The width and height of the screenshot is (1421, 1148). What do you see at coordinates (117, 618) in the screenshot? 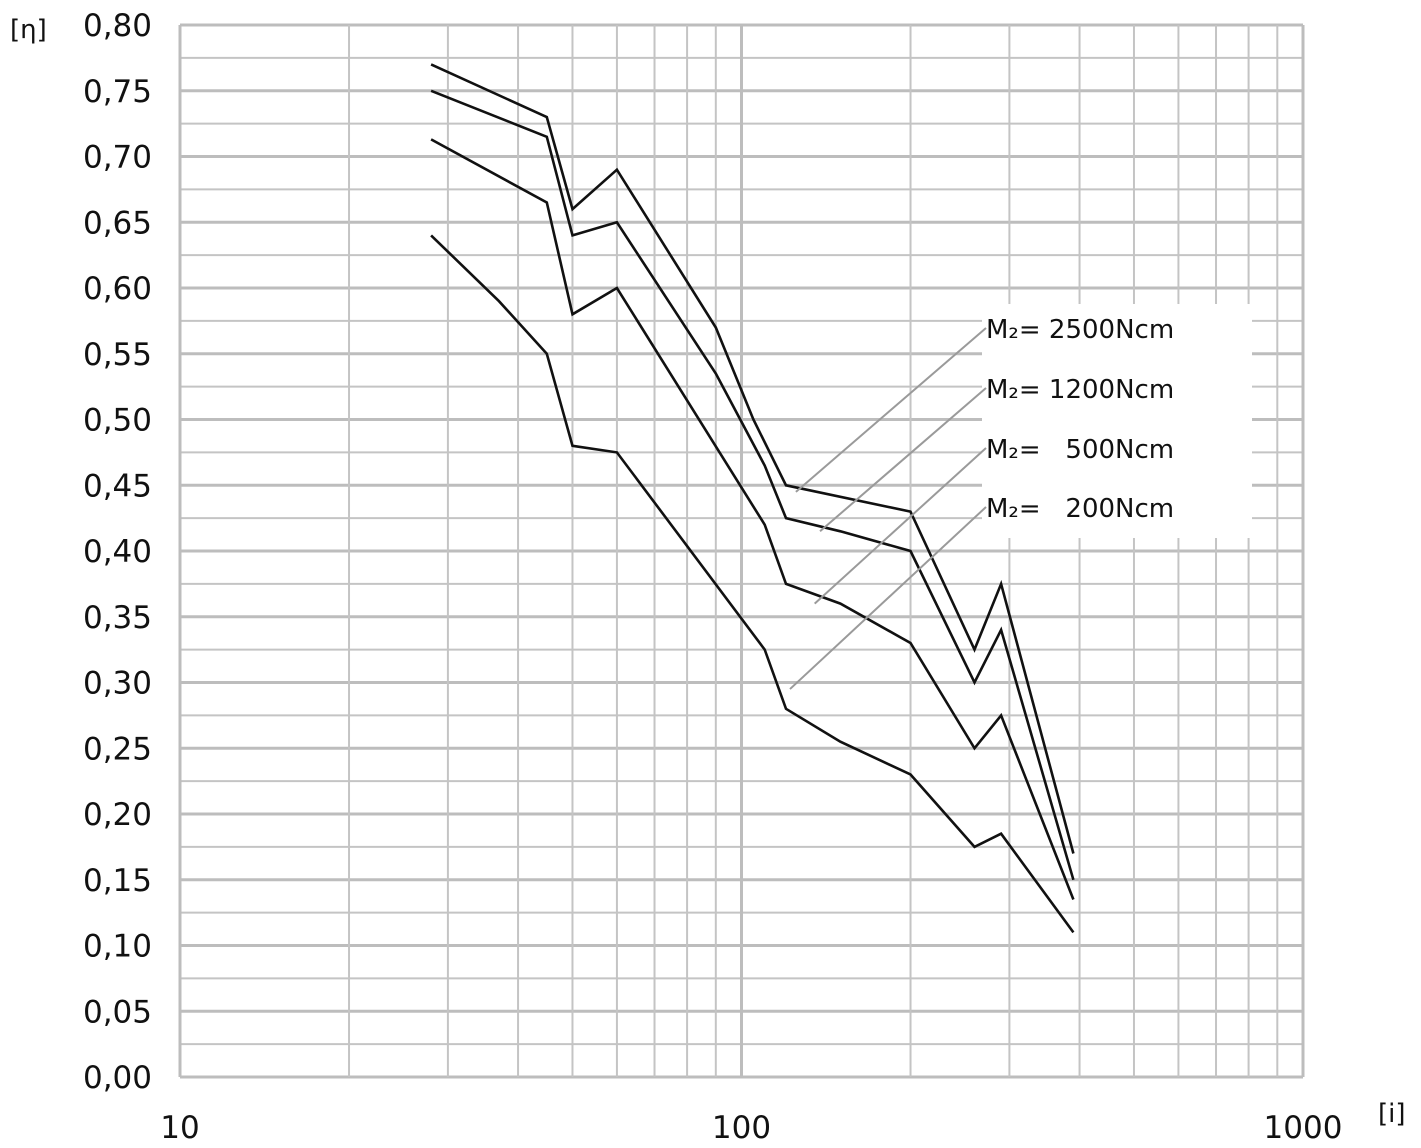
I see `y-tick-label: 0,35` at bounding box center [117, 618].